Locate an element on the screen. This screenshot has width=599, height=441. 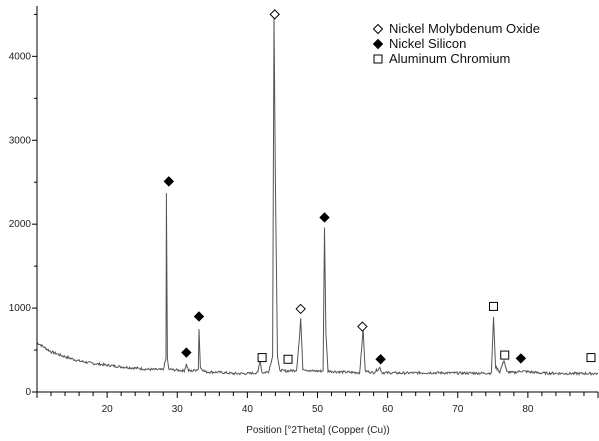
legend-label: Nickel Silicon is located at coordinates (427, 43).